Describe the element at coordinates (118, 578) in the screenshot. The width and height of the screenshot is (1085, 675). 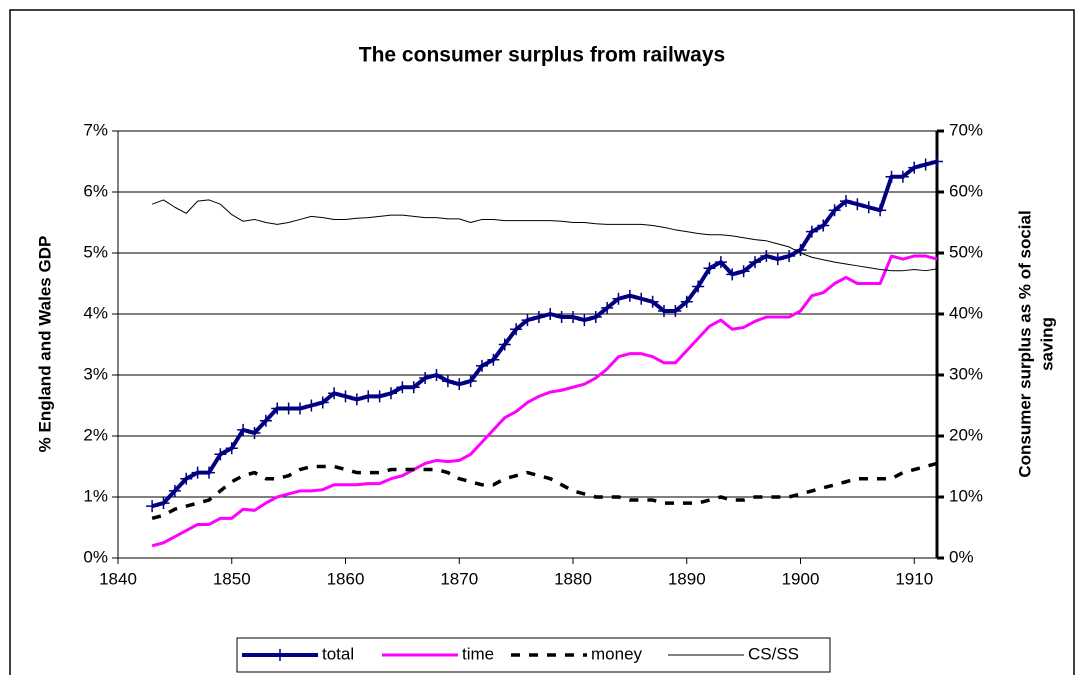
I see `x-tick-label: 1840` at that location.